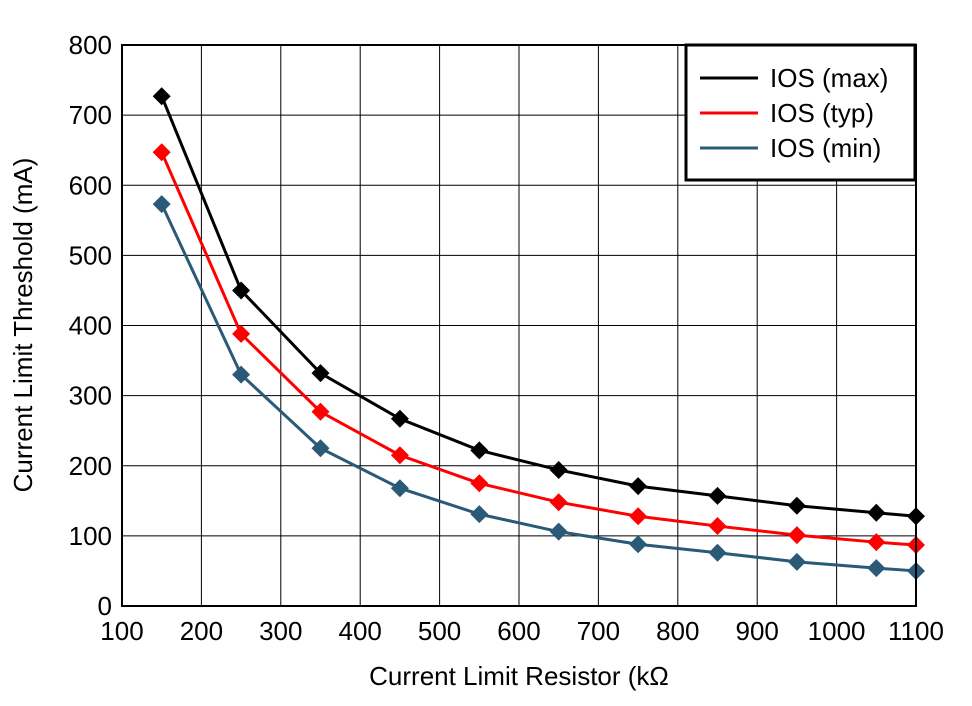  I want to click on x-tick-label: 400, so click(360, 631).